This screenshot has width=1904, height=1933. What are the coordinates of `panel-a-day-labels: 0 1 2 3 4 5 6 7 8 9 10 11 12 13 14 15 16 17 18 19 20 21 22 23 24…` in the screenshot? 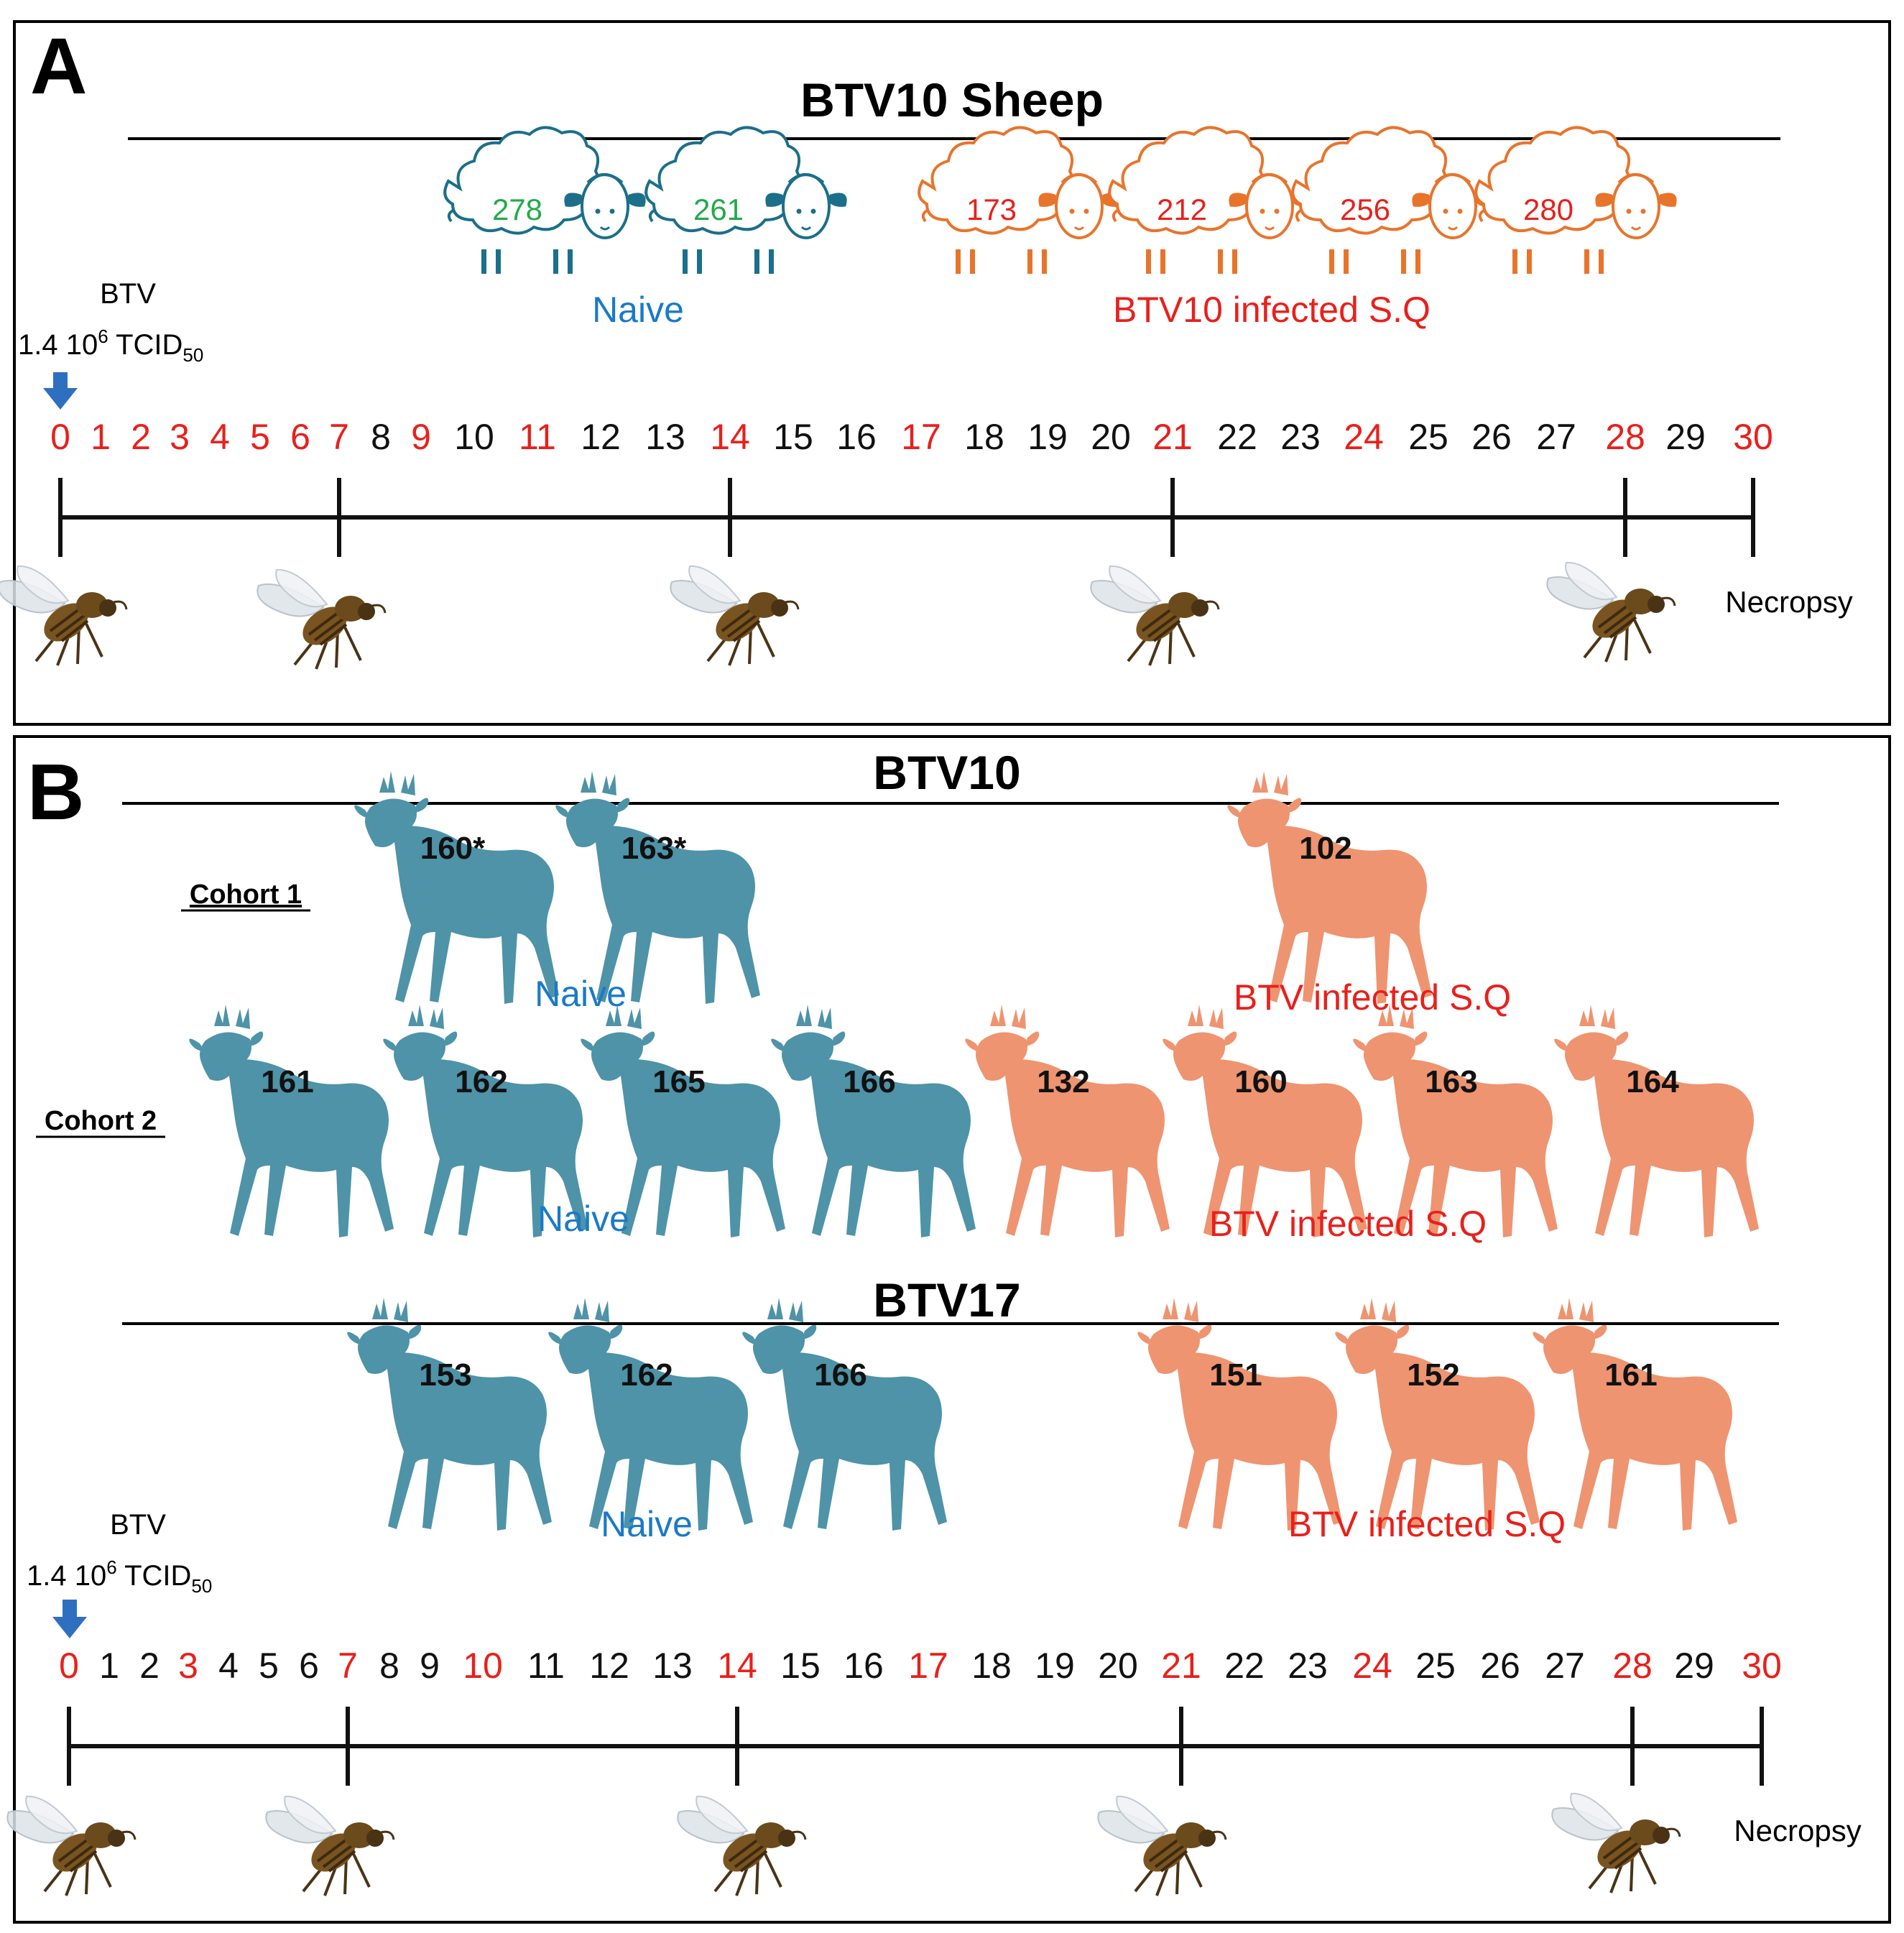 It's located at (911, 437).